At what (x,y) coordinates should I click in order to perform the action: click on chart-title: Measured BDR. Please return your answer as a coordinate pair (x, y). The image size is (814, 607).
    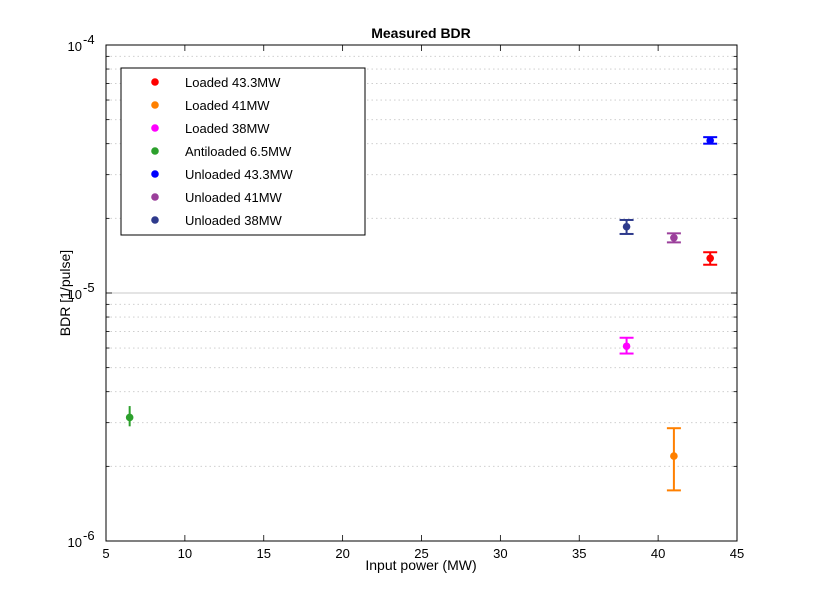
    Looking at the image, I should click on (421, 33).